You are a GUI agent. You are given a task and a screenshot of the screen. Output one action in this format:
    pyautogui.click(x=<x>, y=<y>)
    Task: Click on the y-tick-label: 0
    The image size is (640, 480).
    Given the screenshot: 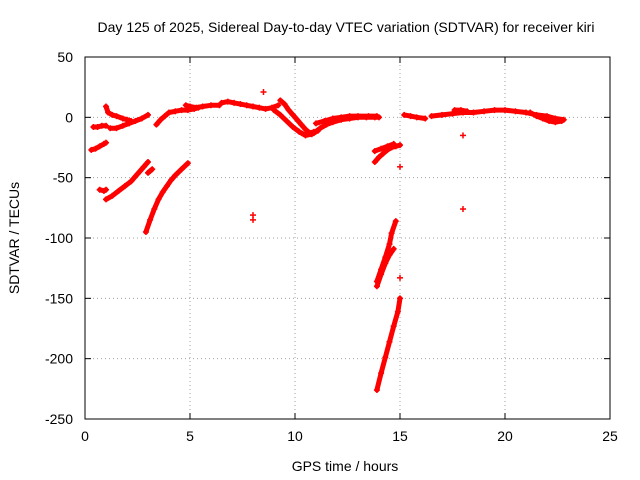 What is the action you would take?
    pyautogui.click(x=69, y=117)
    